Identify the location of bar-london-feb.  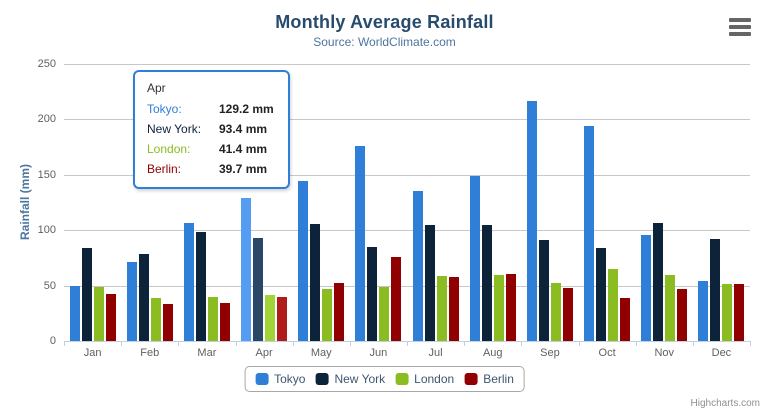
(155, 319).